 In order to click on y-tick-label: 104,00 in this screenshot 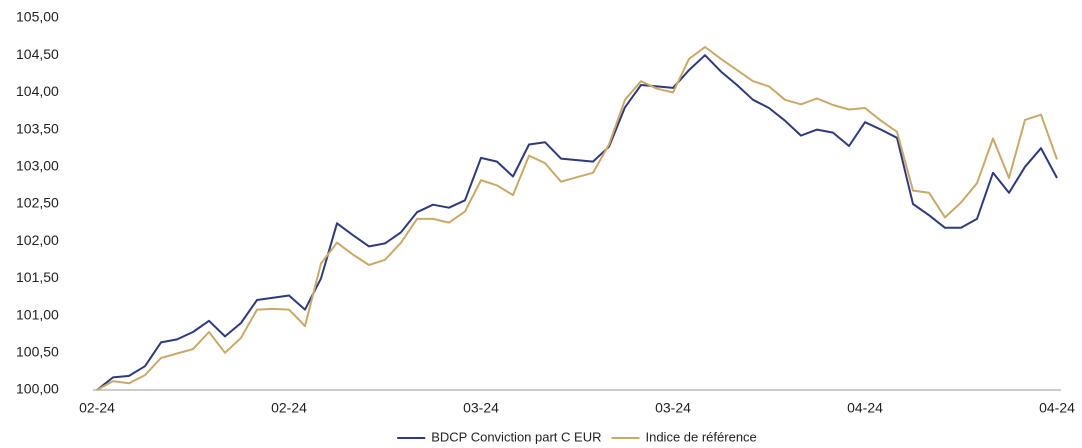, I will do `click(37, 91)`.